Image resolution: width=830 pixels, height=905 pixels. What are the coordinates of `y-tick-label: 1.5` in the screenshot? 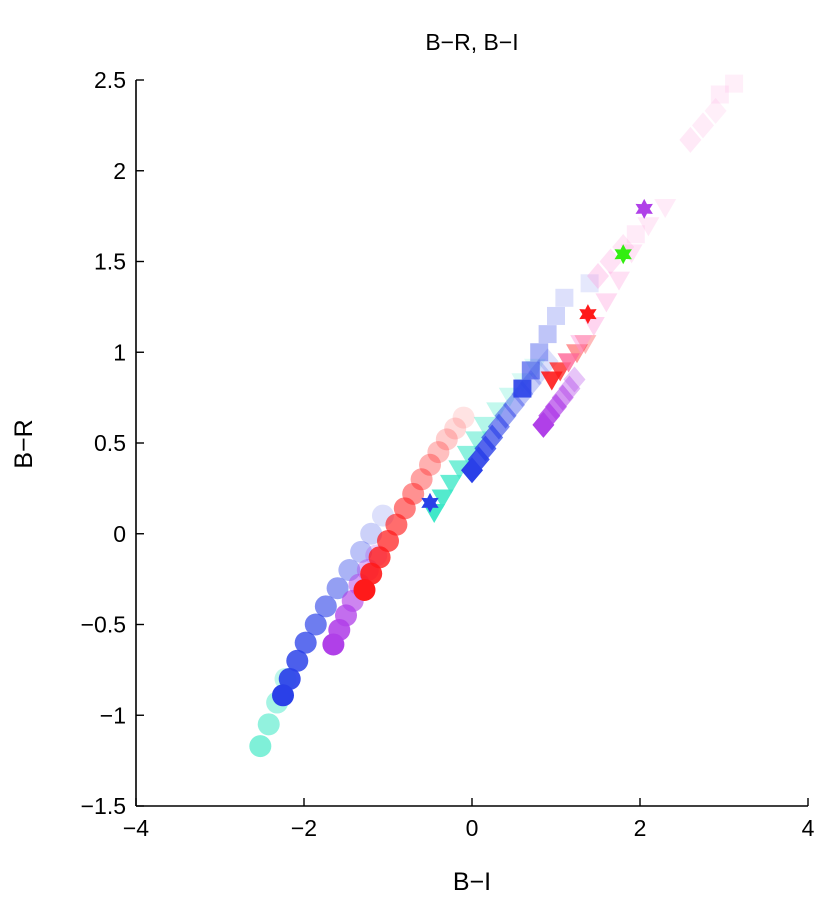 It's located at (110, 262).